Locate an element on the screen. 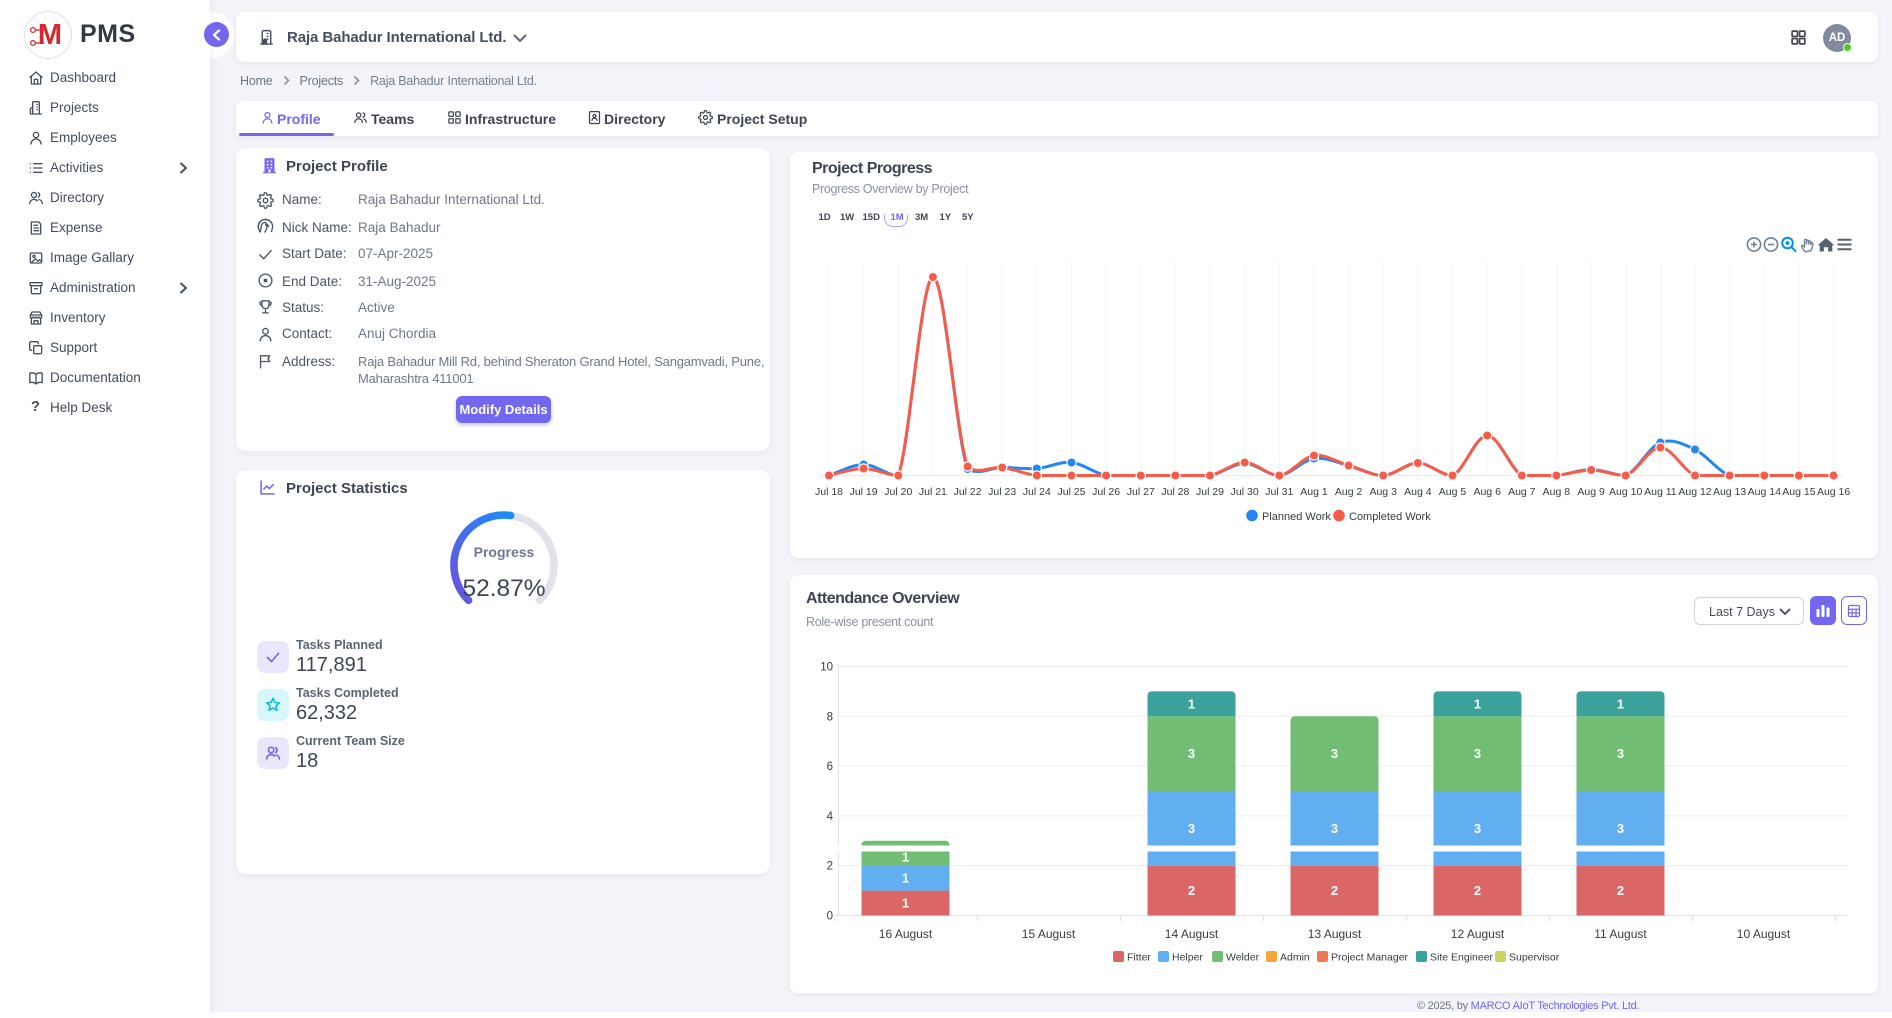  svg-text: Jul 29 is located at coordinates (1210, 492).